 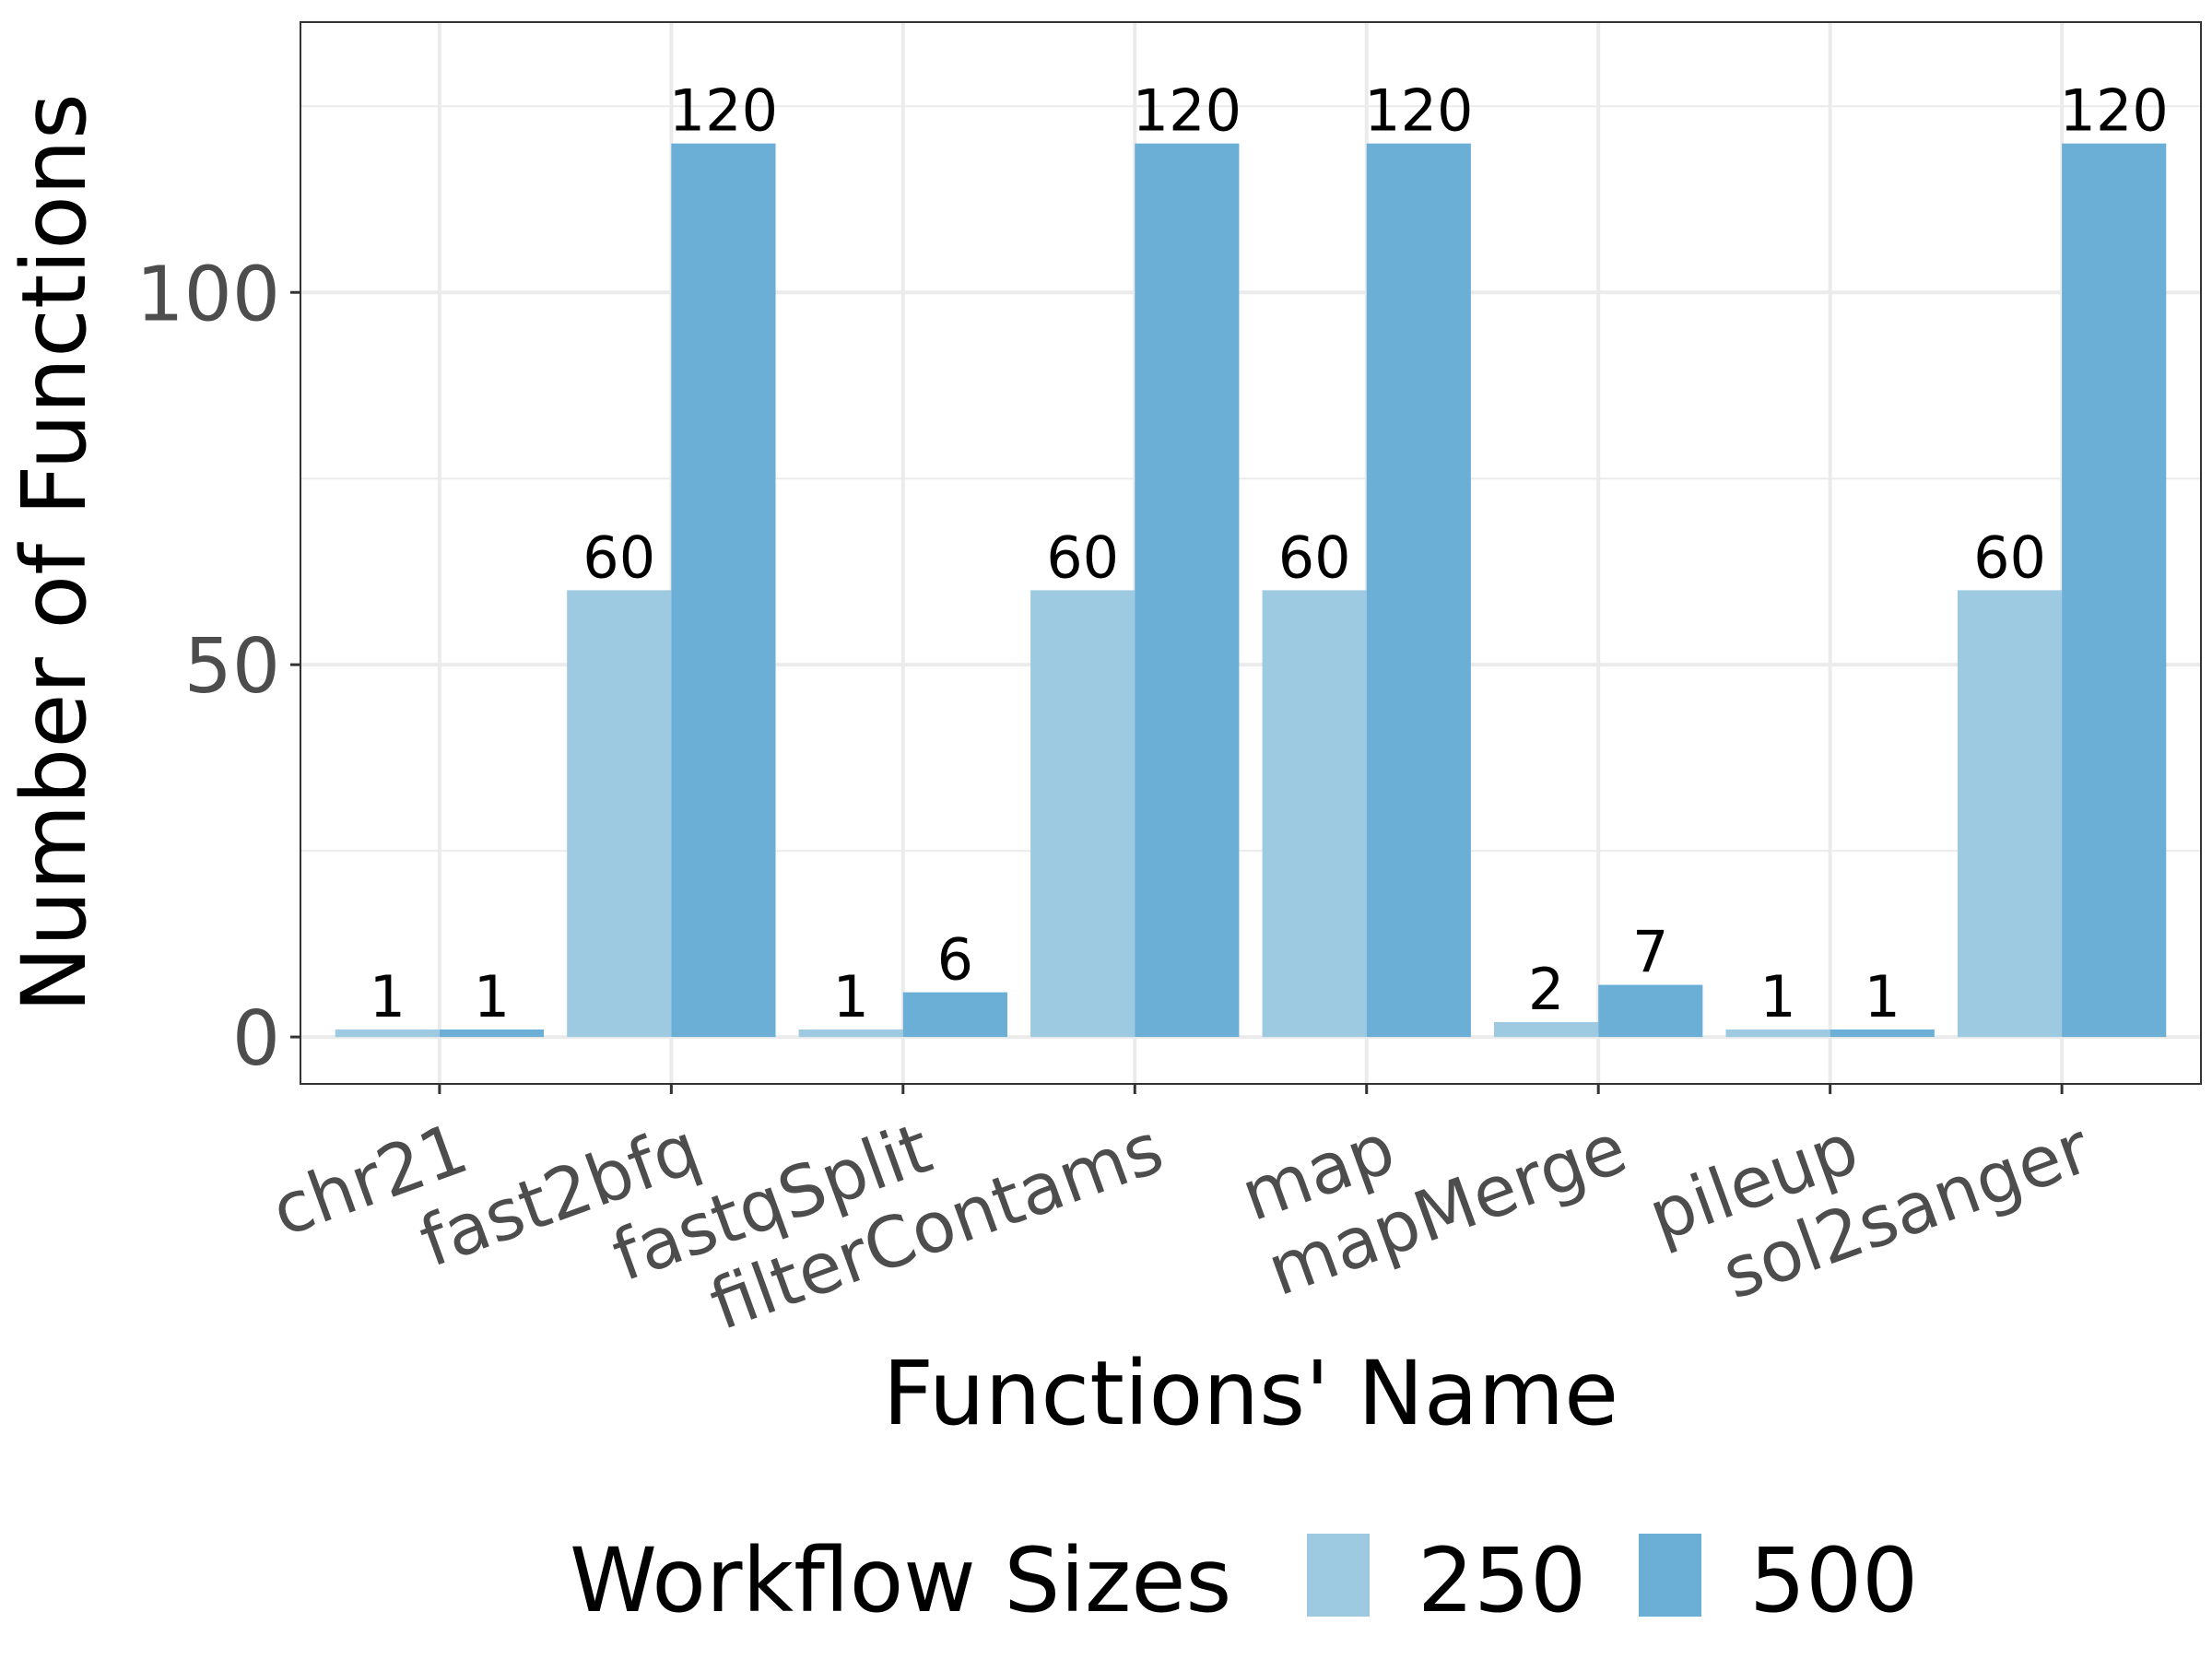 I want to click on value-label-map-500: 120, so click(x=1418, y=111).